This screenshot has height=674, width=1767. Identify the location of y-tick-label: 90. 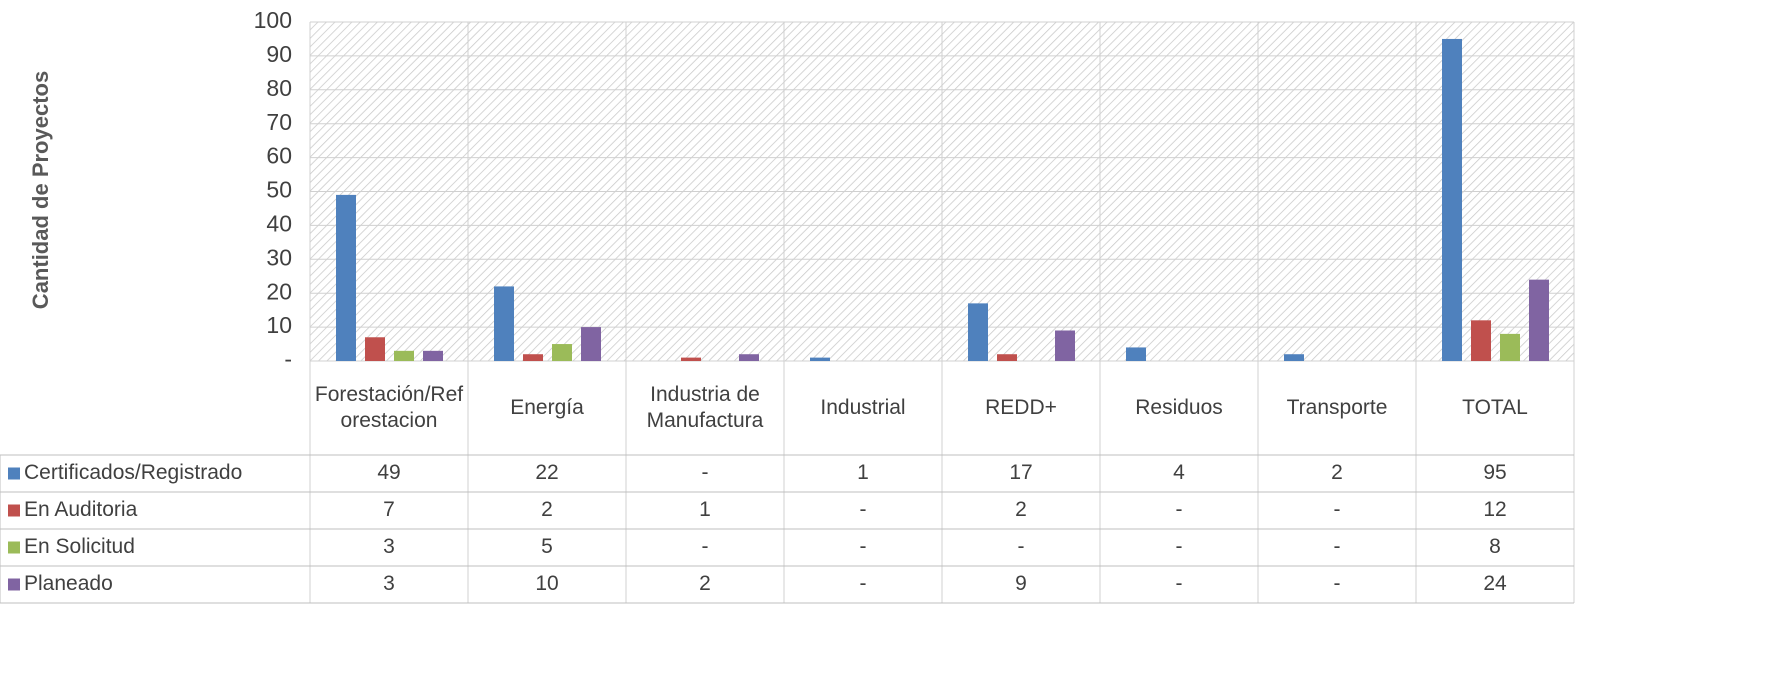
(279, 54).